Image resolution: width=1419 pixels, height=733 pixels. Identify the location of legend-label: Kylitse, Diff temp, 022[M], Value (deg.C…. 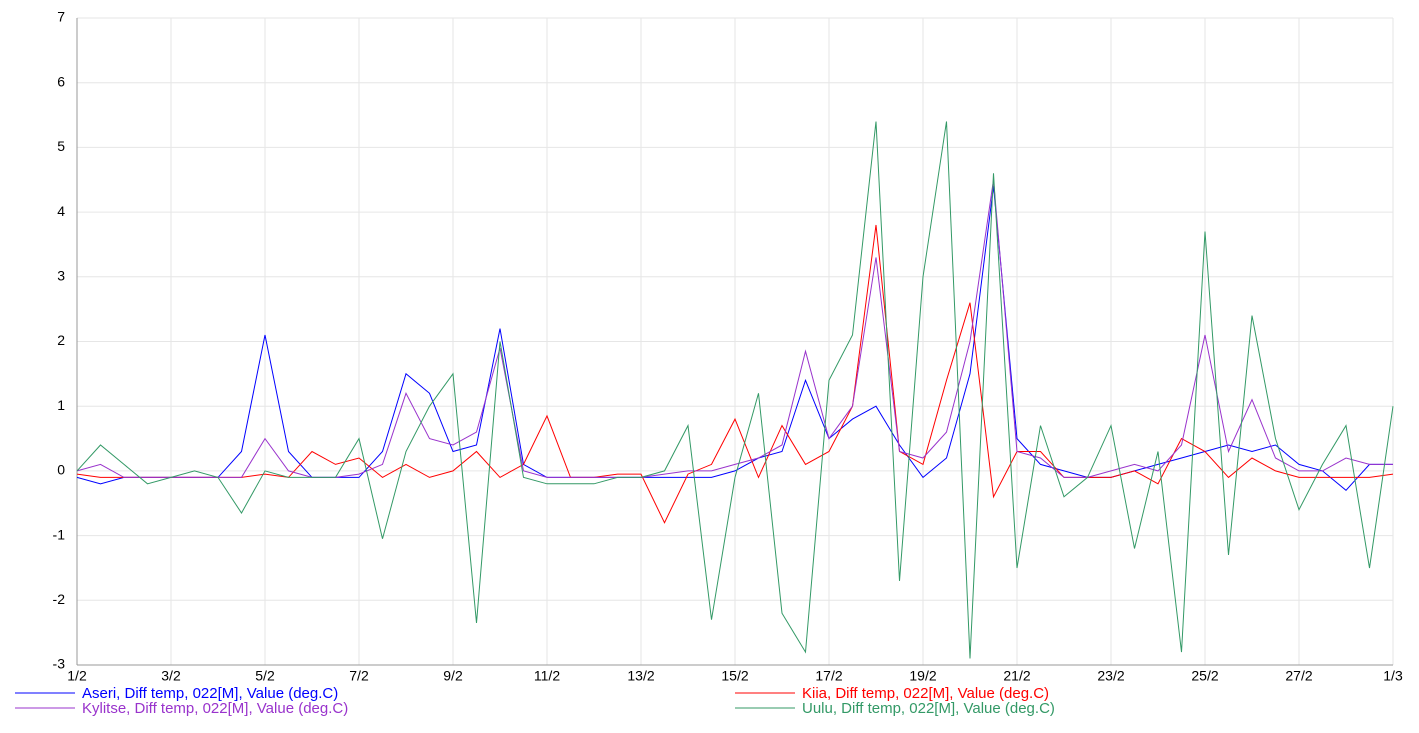
(215, 708).